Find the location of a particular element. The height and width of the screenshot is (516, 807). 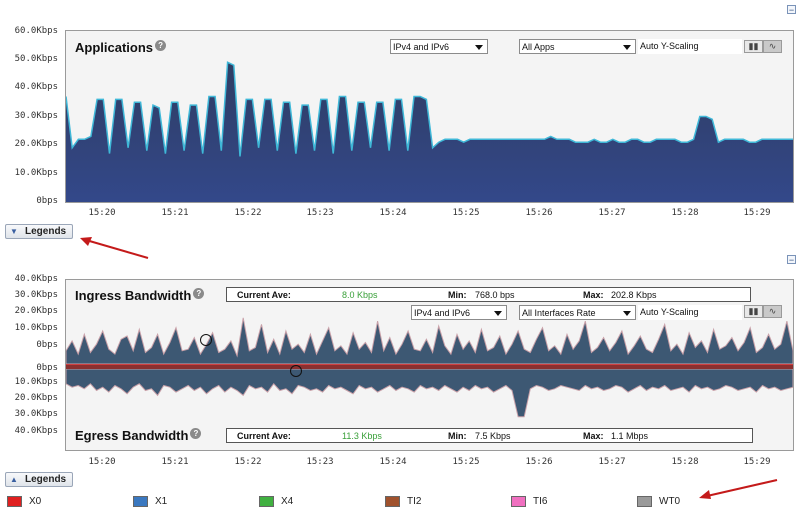

y-tick: 60.0Kbps is located at coordinates (36, 31).